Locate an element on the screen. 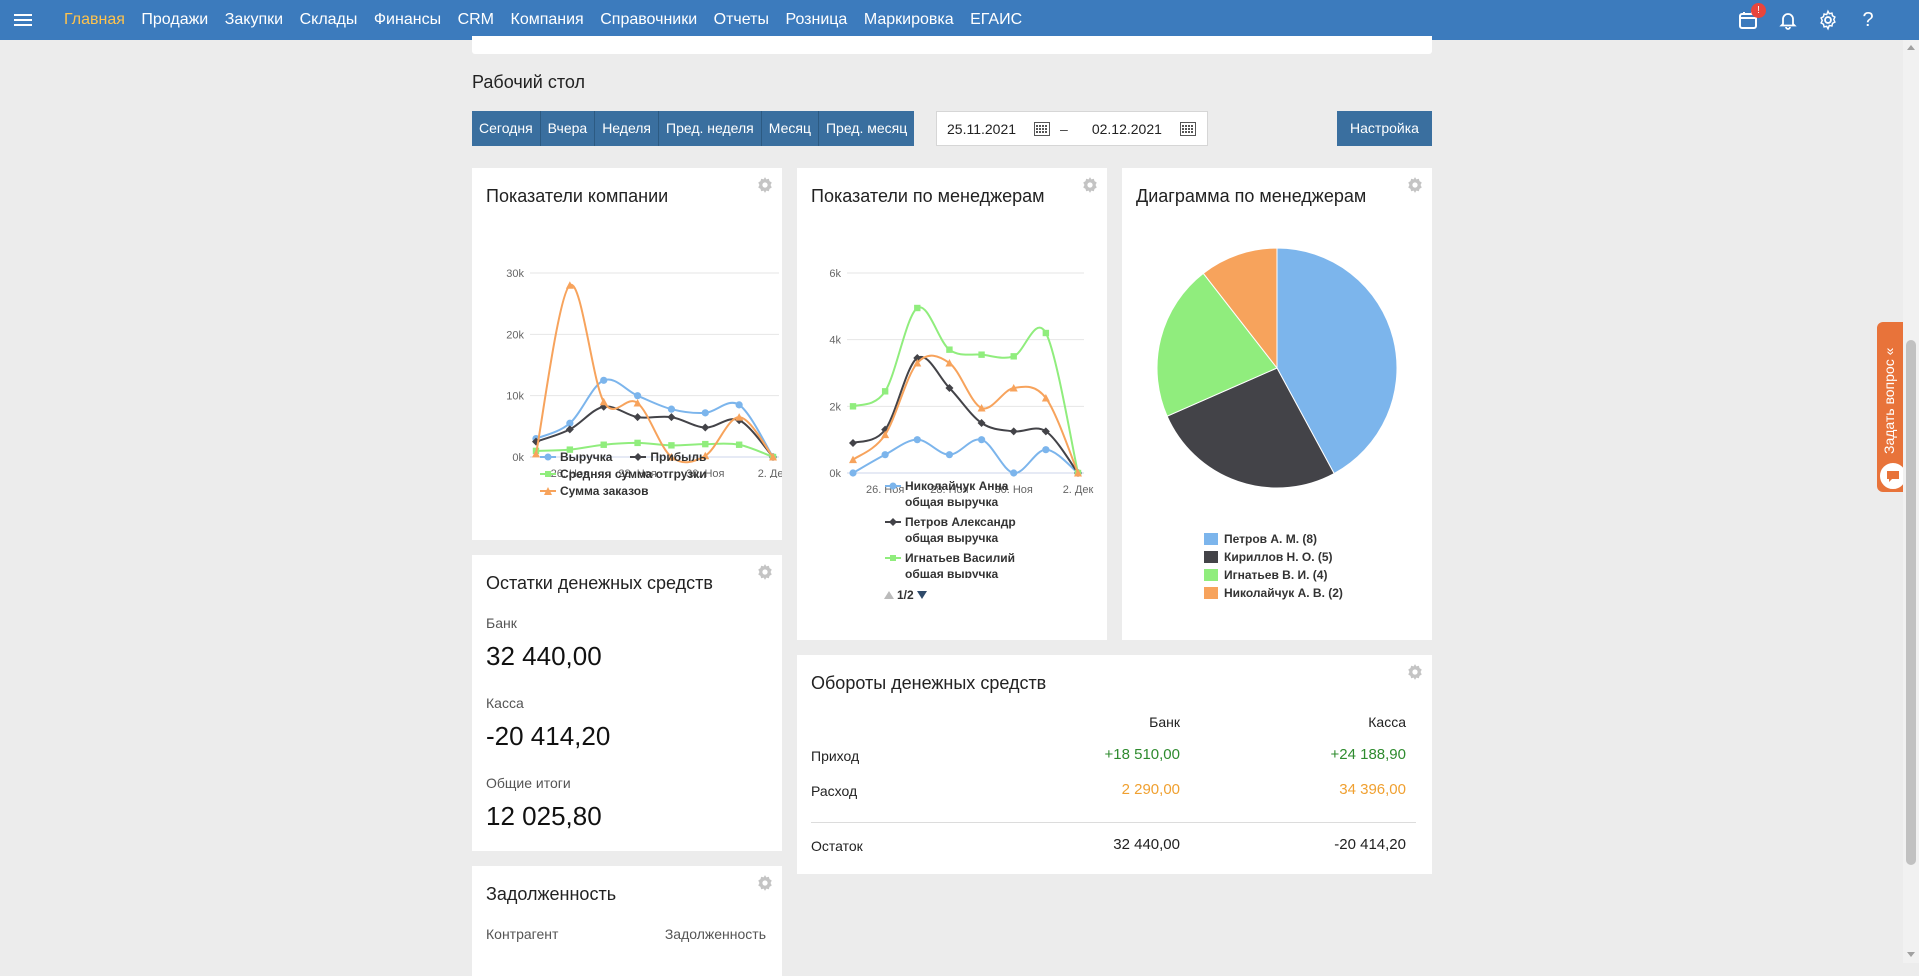 This screenshot has height=976, width=1919. pie-slice is located at coordinates (1337, 361).